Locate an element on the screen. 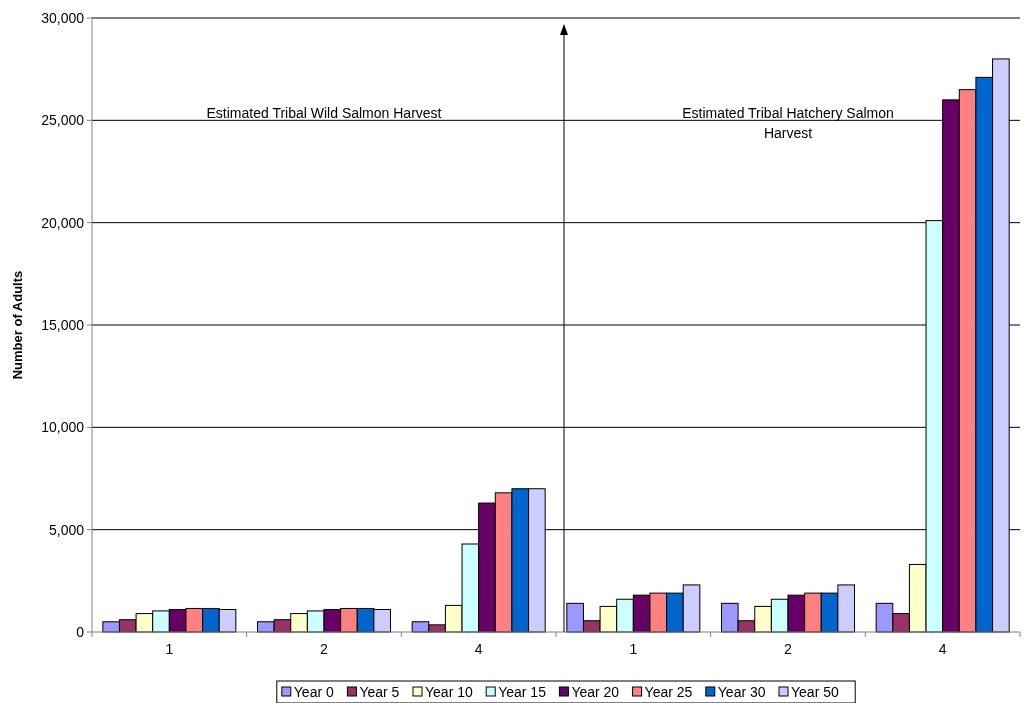  legend-label: Year 15 is located at coordinates (522, 692).